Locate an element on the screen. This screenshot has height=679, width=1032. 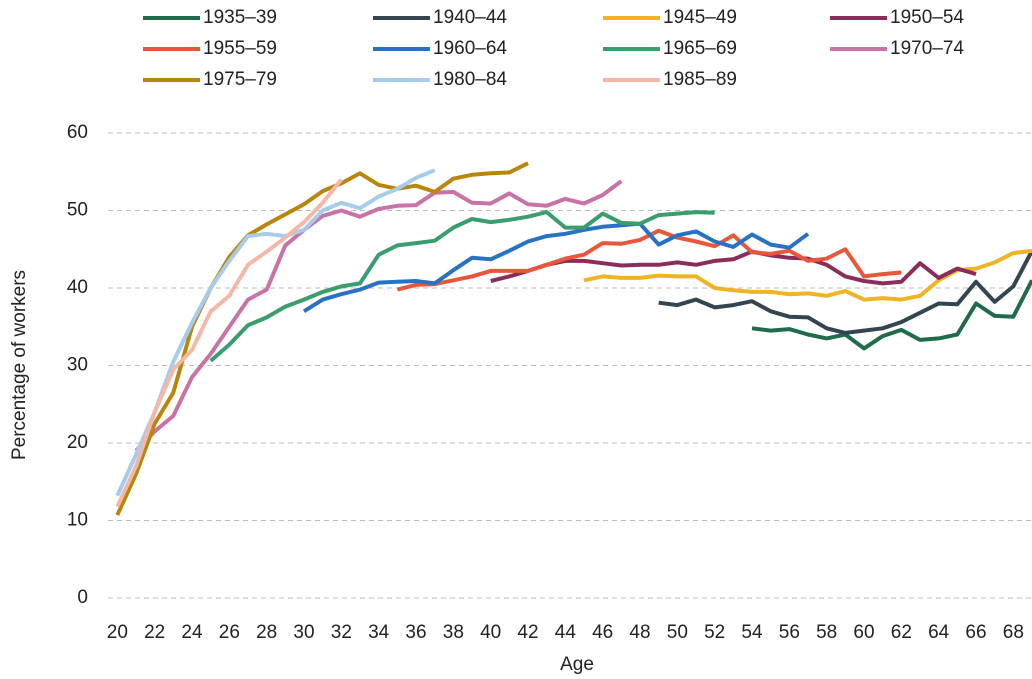
x-tick-label: 20 is located at coordinates (117, 632).